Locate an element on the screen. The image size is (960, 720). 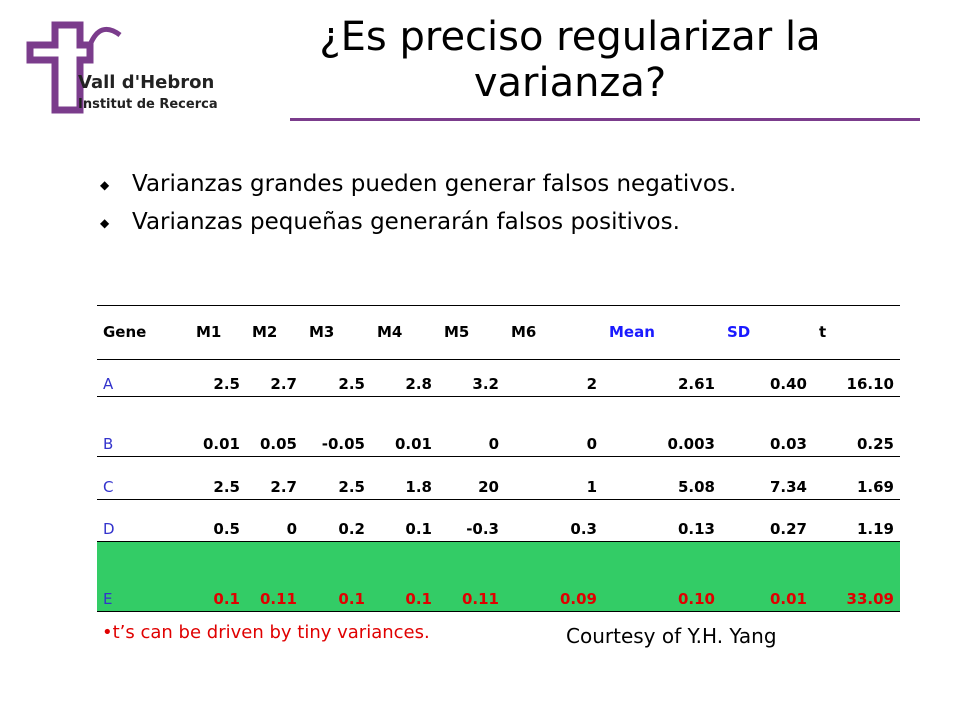
title: ¿Es preciso regularizar la varianza? is located at coordinates (570, 60).